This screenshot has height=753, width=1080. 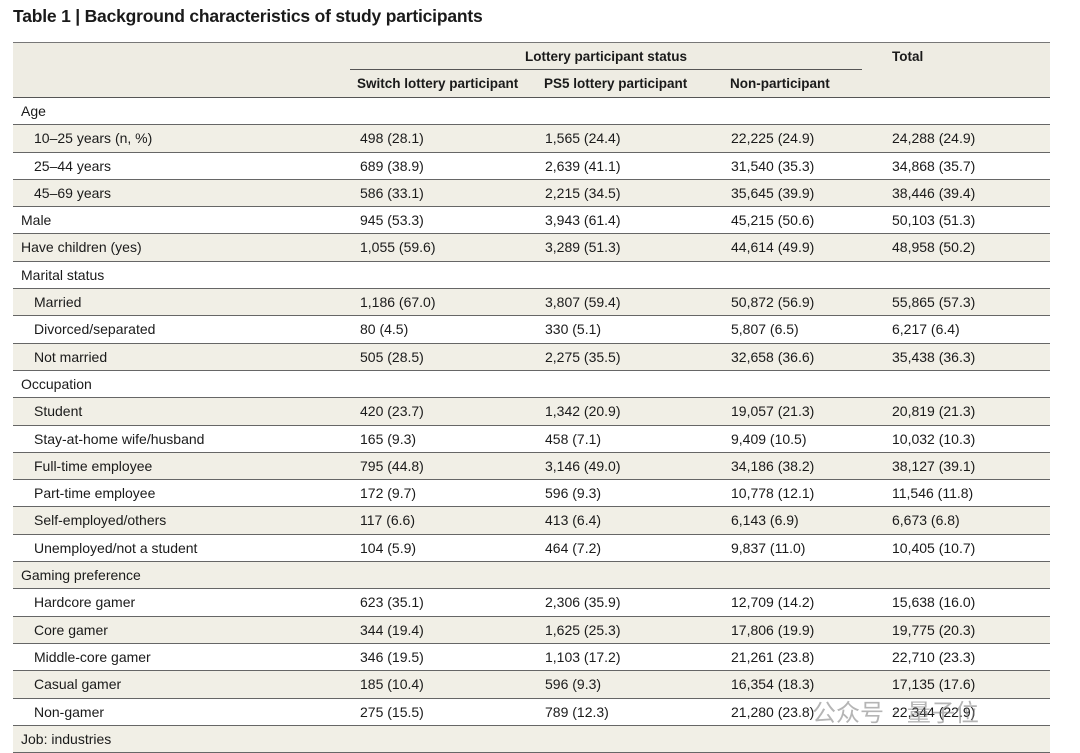 What do you see at coordinates (934, 465) in the screenshot?
I see `table-cell: 38,127 (39.1)` at bounding box center [934, 465].